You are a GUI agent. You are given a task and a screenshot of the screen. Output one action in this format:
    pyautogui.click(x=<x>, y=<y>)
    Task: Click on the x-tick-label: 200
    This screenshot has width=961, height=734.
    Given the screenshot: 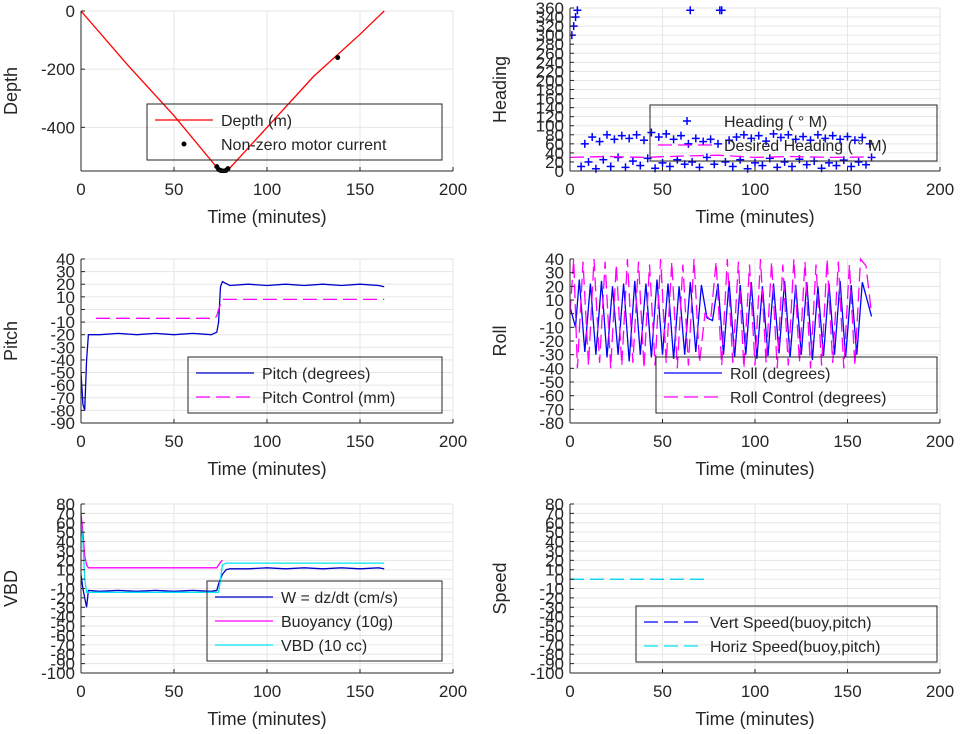 What is the action you would take?
    pyautogui.click(x=453, y=691)
    